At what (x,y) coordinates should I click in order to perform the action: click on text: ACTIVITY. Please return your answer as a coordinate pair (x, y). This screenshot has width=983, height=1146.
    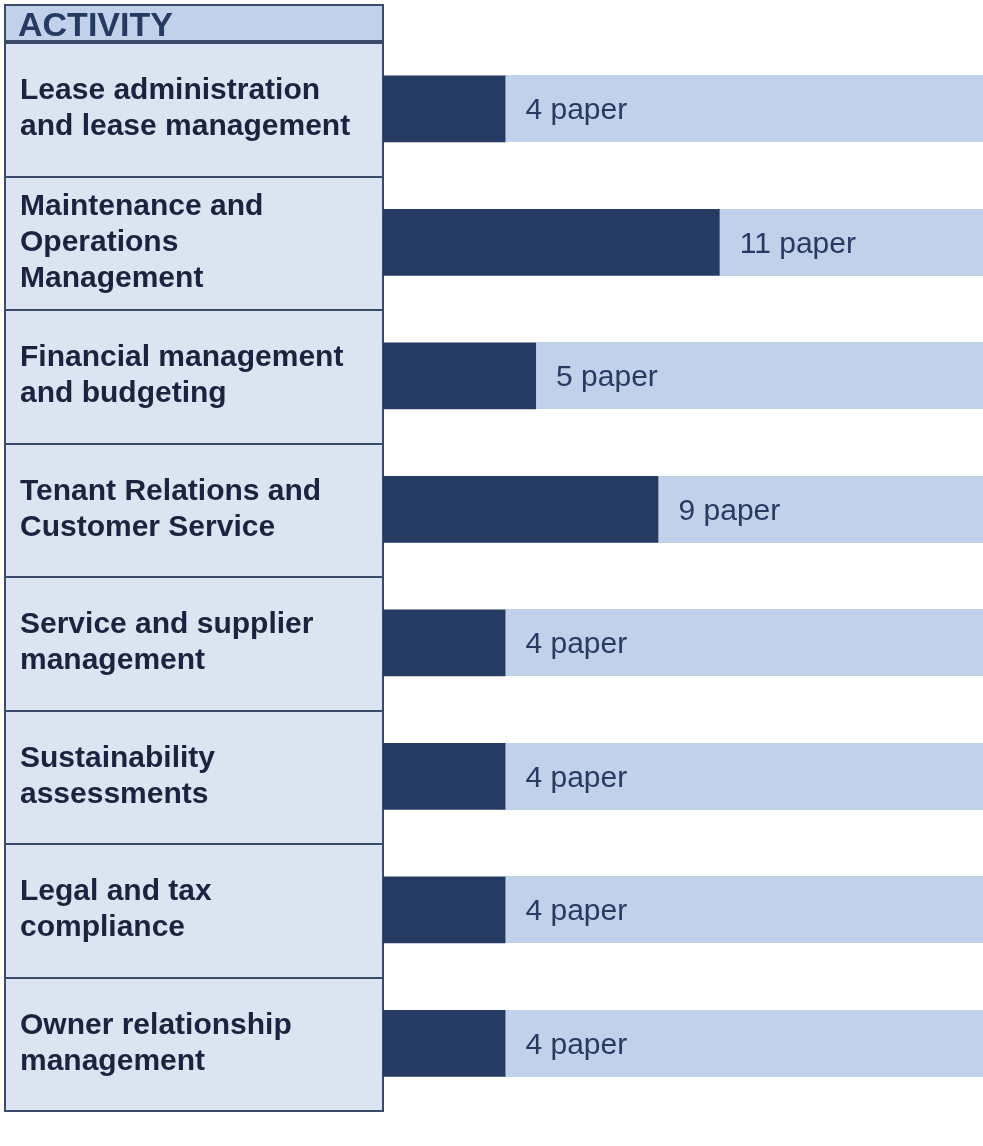
    Looking at the image, I should click on (194, 23).